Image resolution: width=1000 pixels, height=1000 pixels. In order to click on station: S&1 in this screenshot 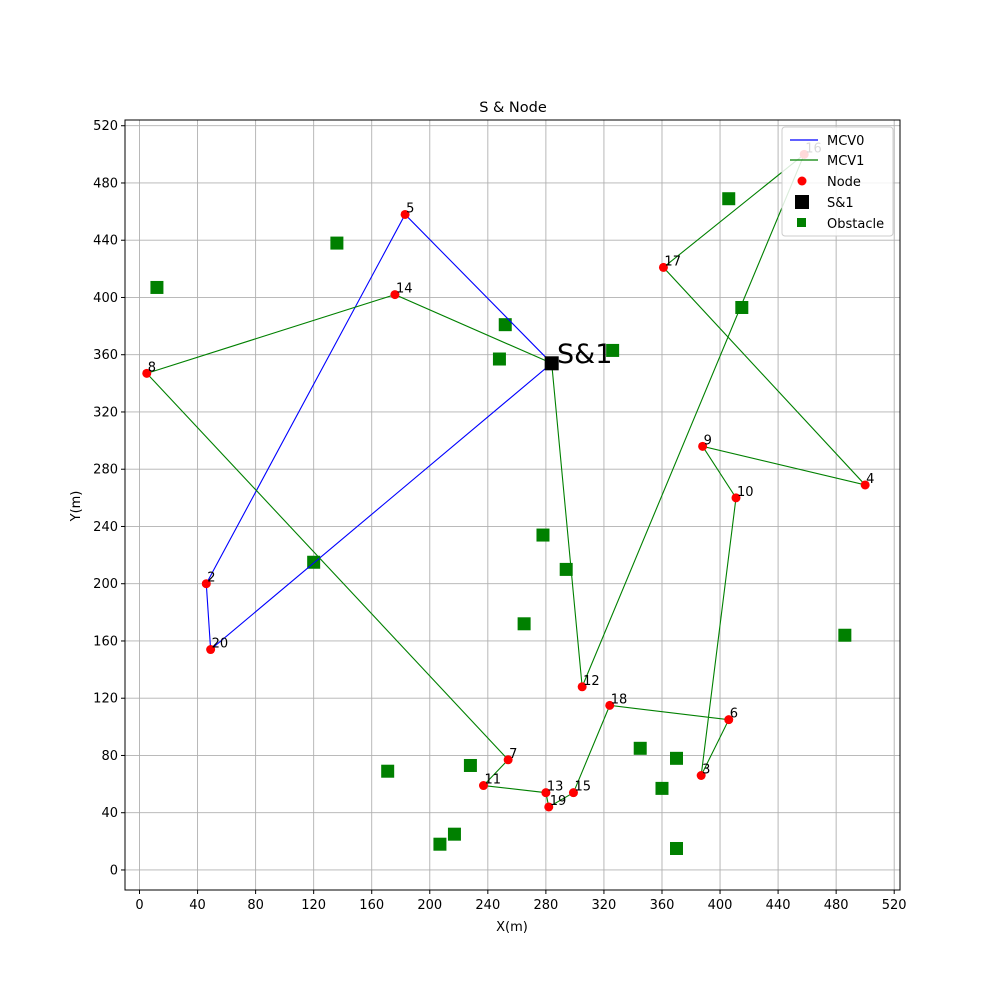, I will do `click(578, 355)`.